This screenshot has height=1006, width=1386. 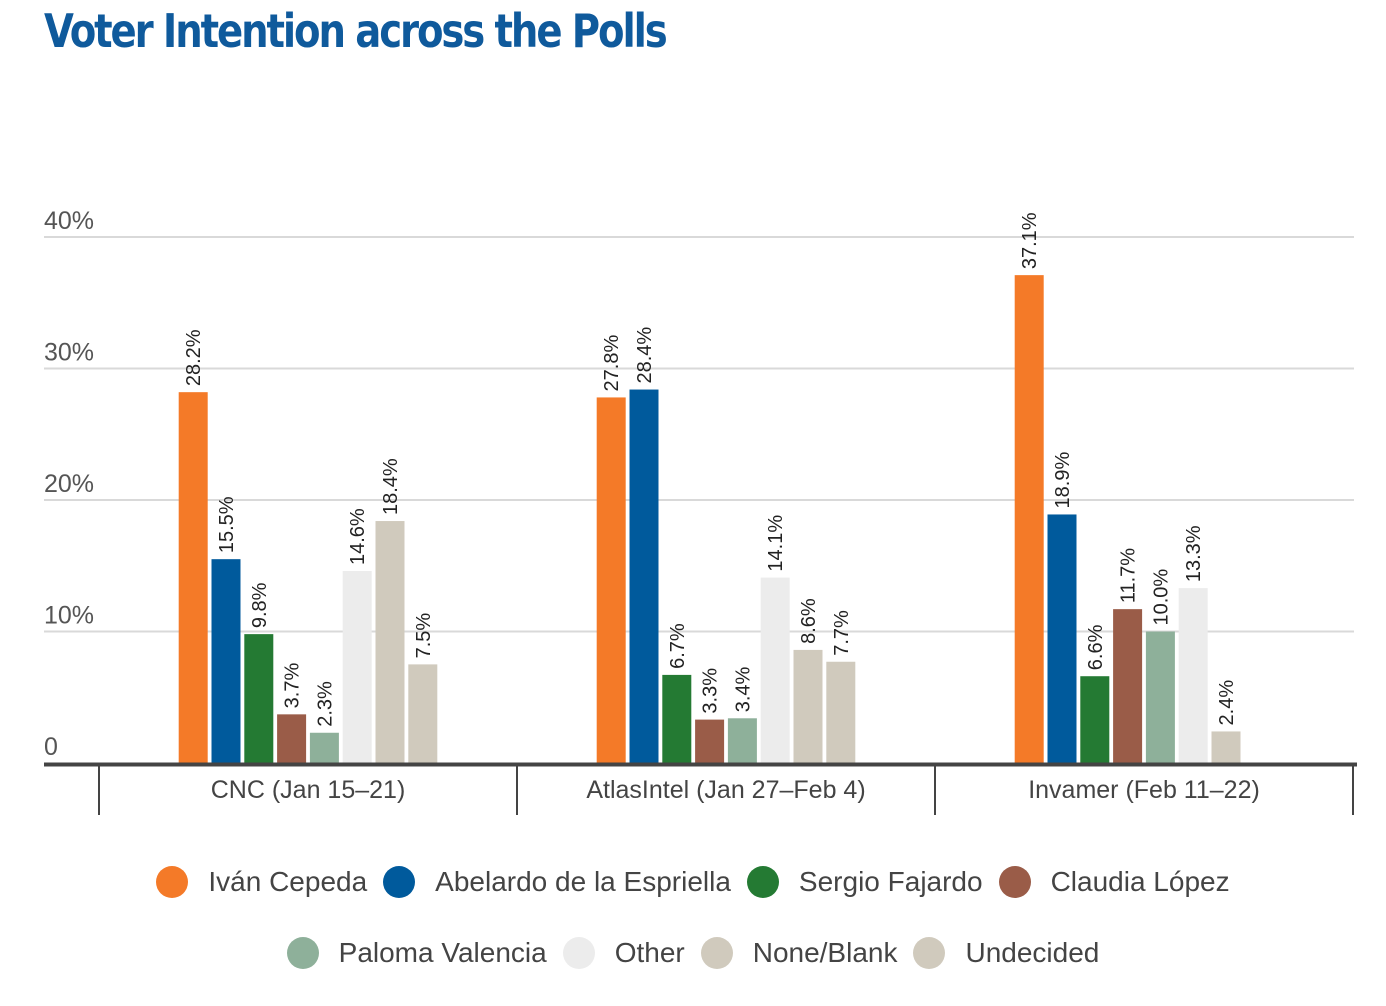 What do you see at coordinates (1227, 703) in the screenshot?
I see `data-label: 2.4%` at bounding box center [1227, 703].